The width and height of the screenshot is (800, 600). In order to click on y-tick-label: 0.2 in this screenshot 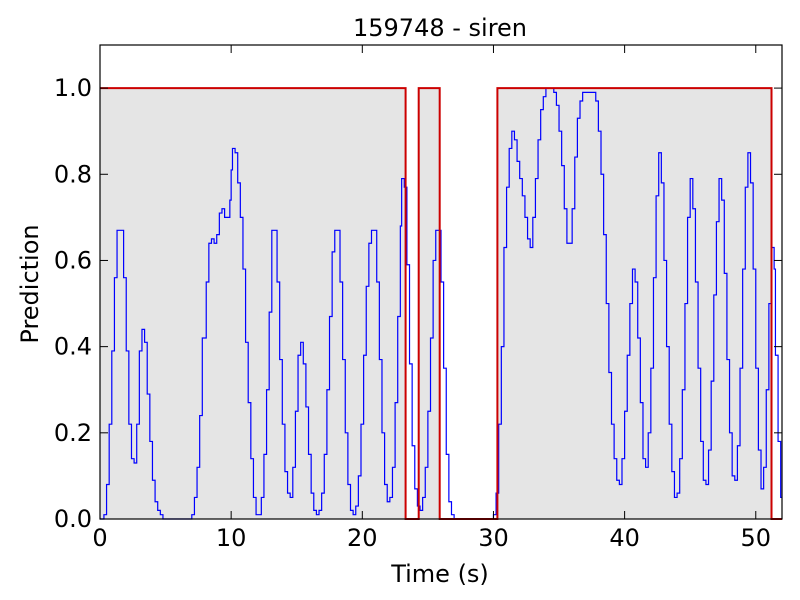, I will do `click(73, 433)`.